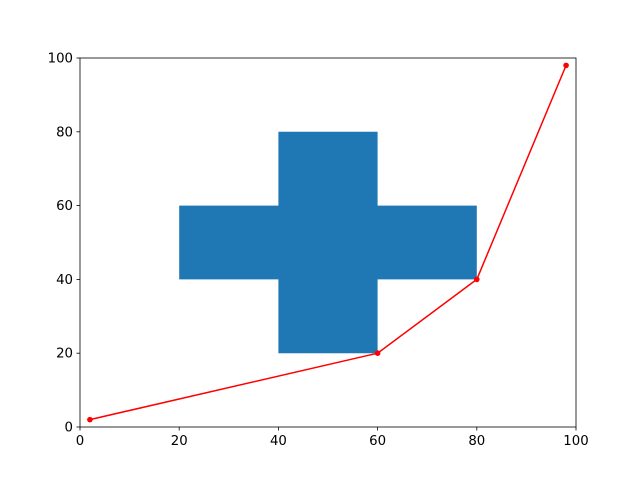  I want to click on y-tick-label: 0, so click(69, 428).